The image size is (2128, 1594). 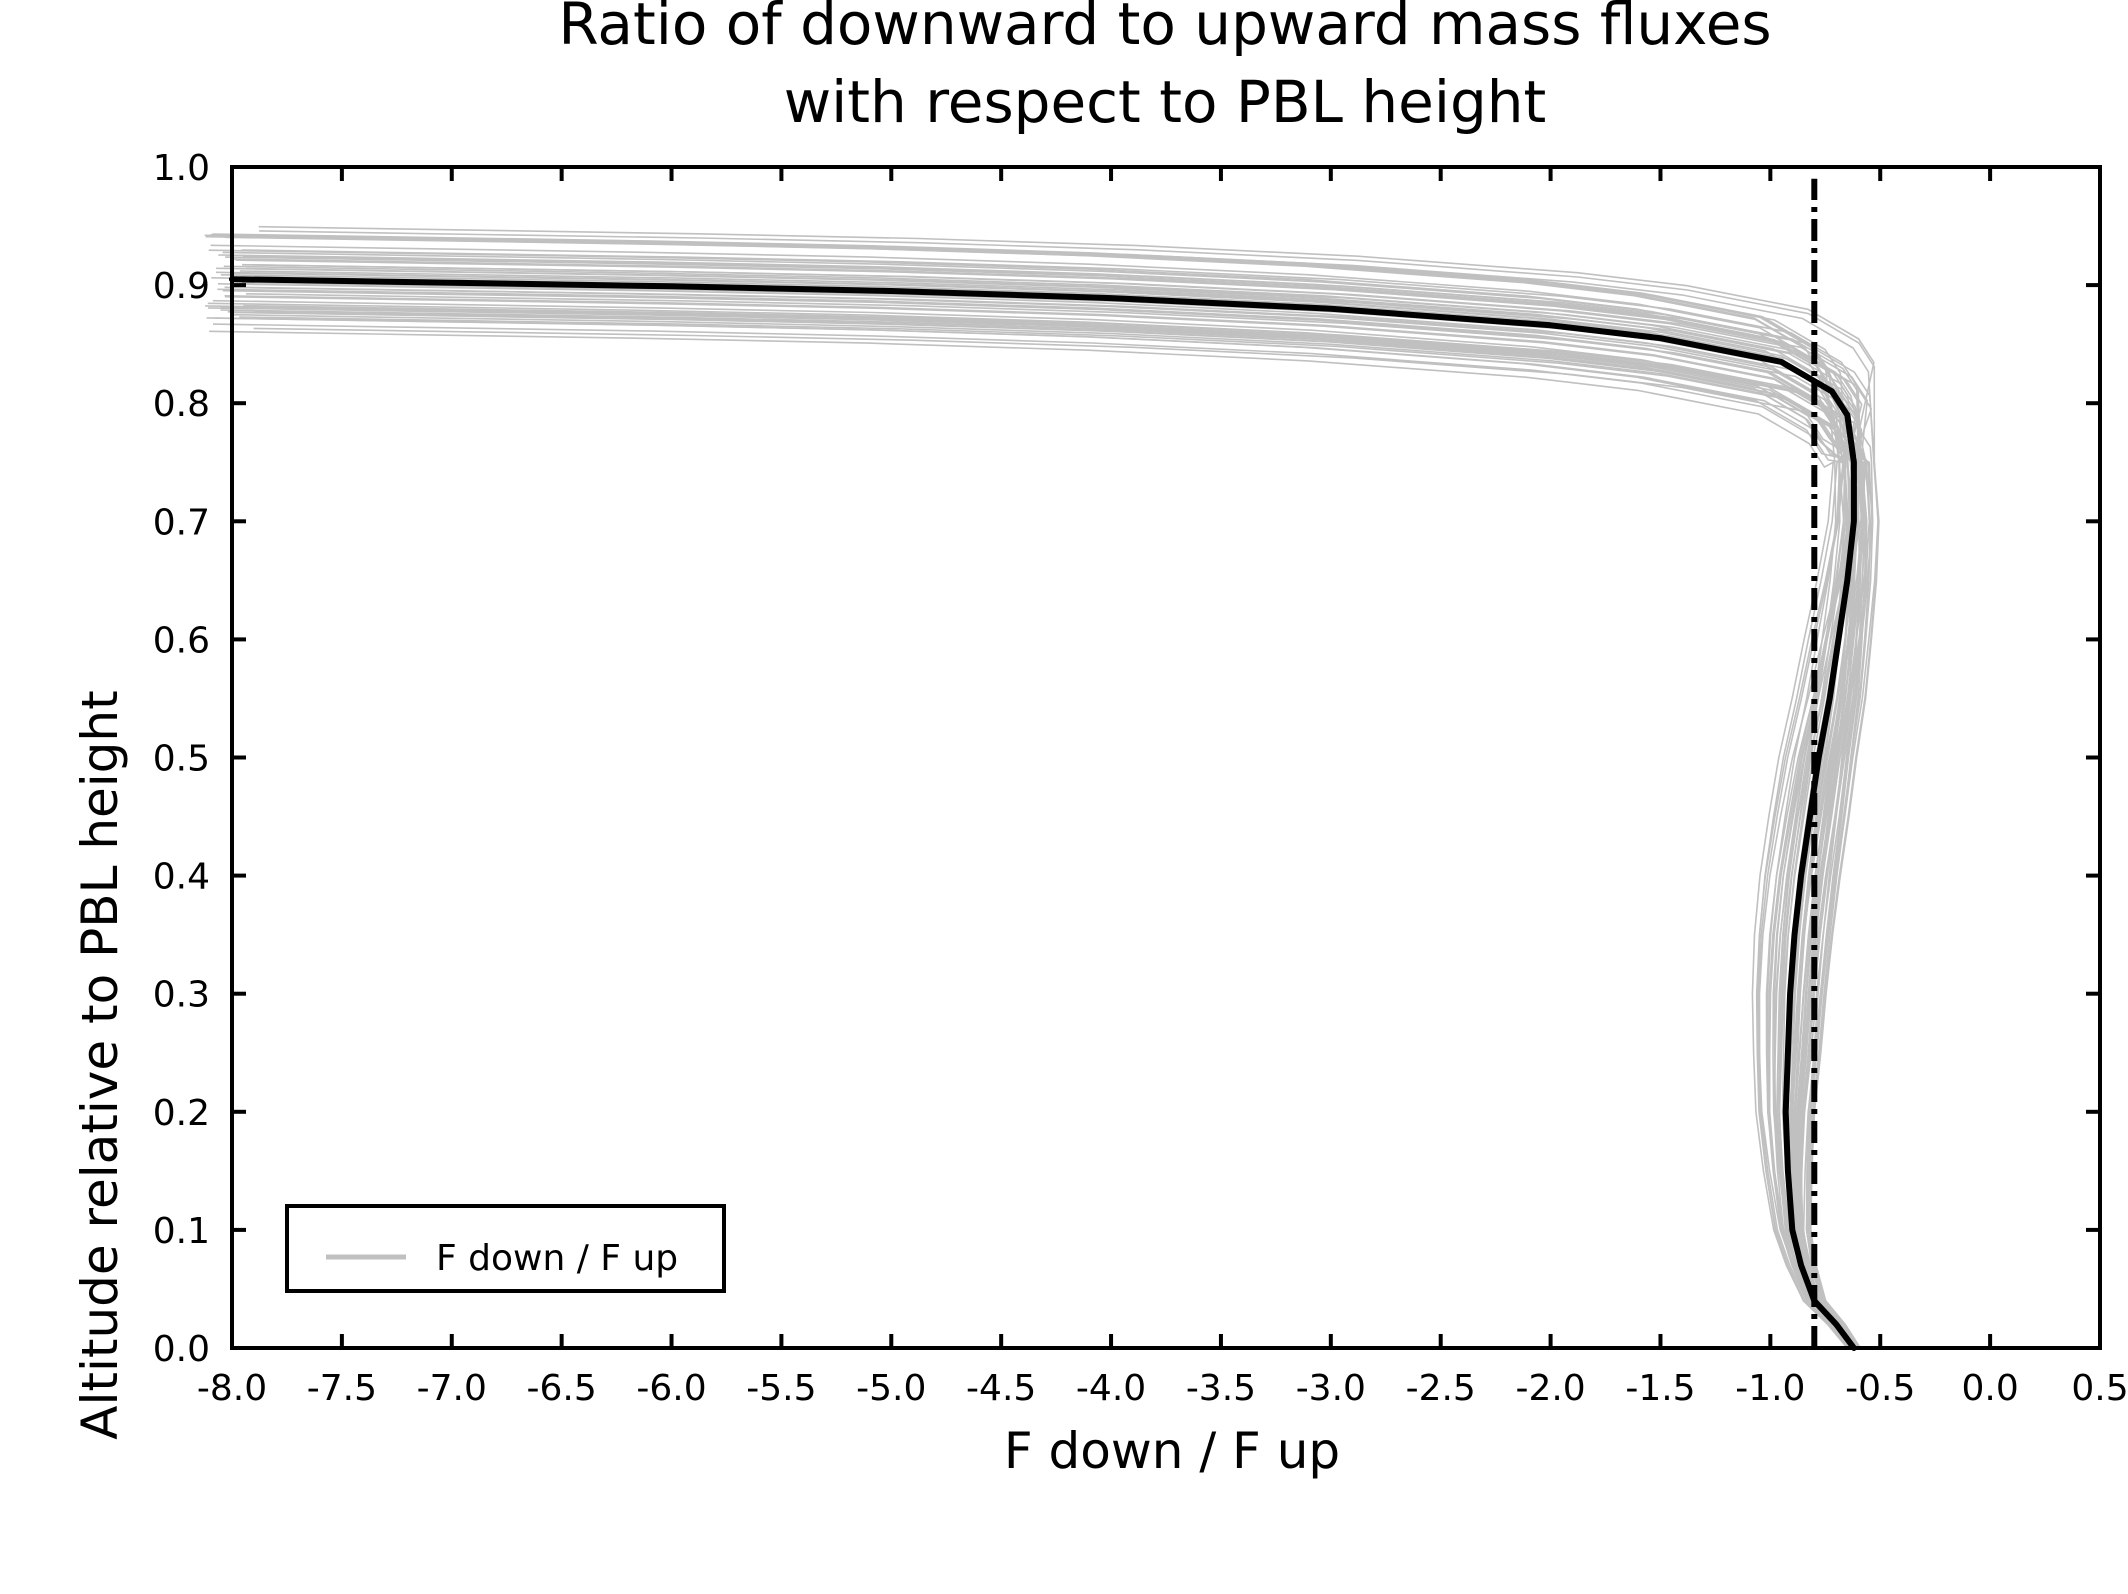 What do you see at coordinates (1331, 1388) in the screenshot?
I see `x-tick-label: -3.0` at bounding box center [1331, 1388].